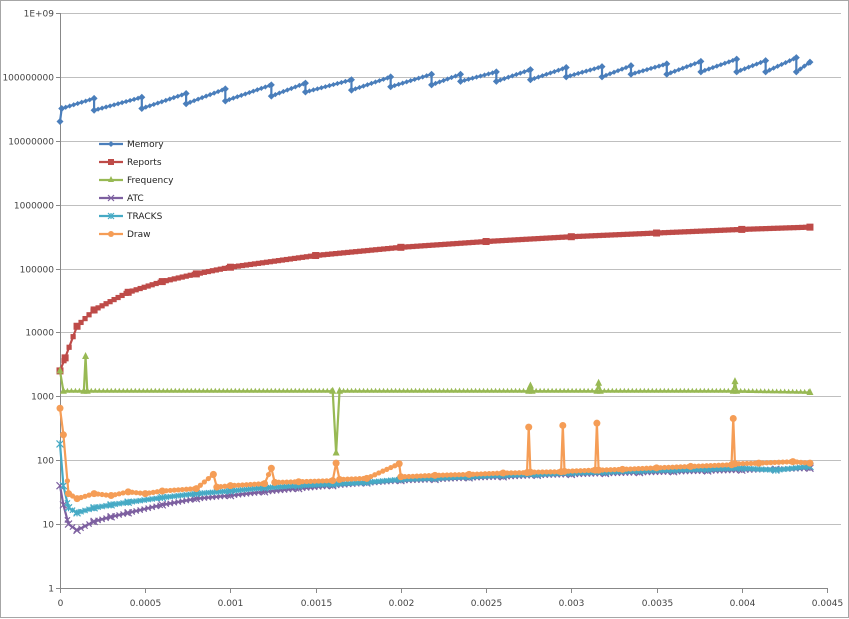 Image resolution: width=849 pixels, height=619 pixels. Describe the element at coordinates (145, 145) in the screenshot. I see `legend-label: Memory` at that location.